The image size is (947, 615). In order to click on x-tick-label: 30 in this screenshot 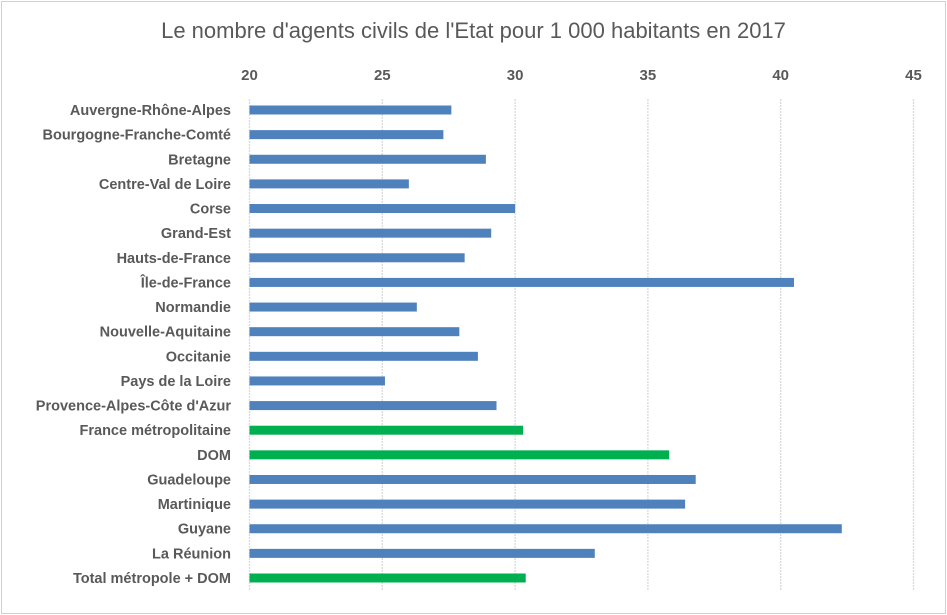, I will do `click(515, 75)`.